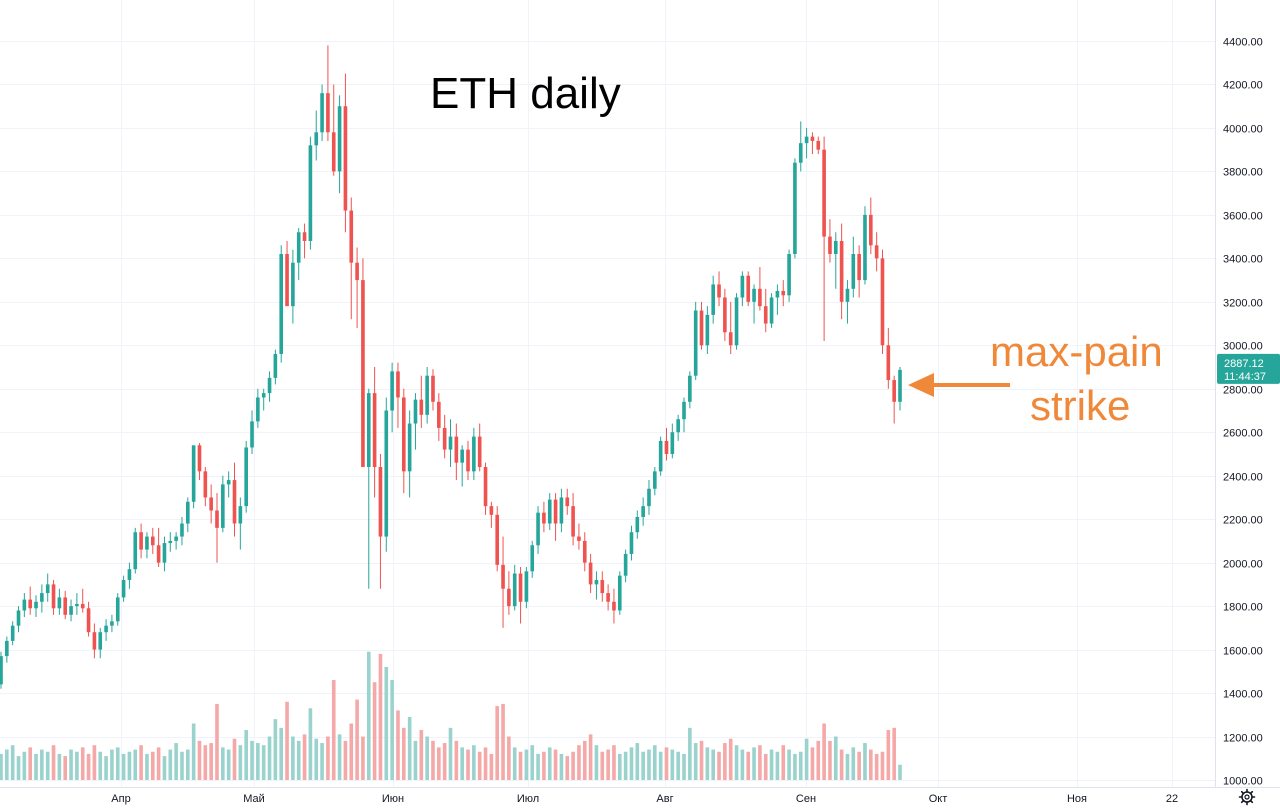 Image resolution: width=1280 pixels, height=810 pixels. I want to click on annotation-arrowhead, so click(921, 385).